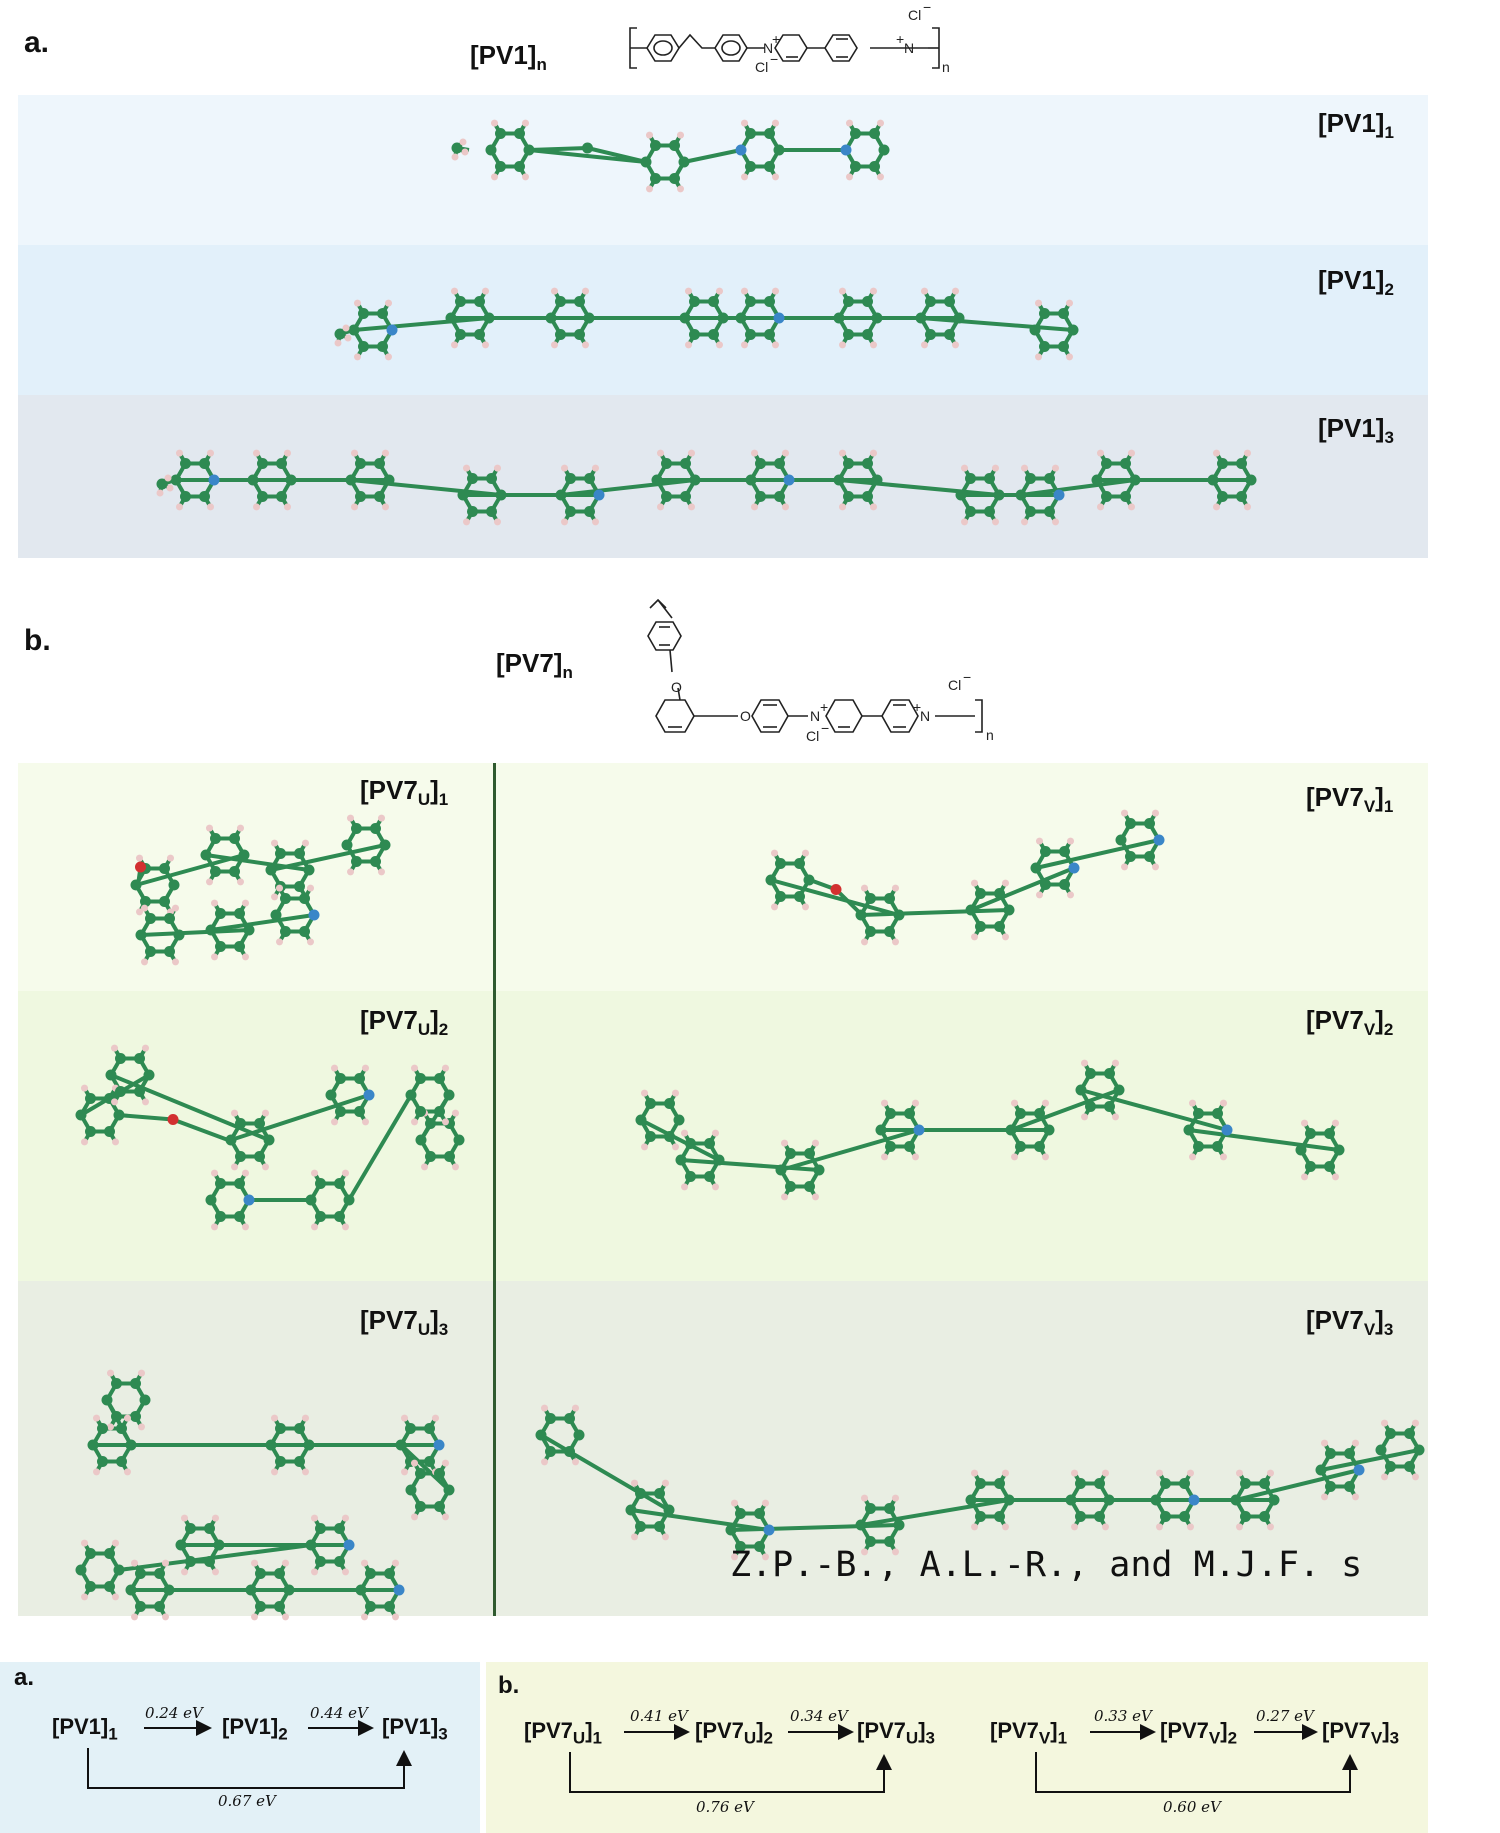  What do you see at coordinates (1389, 438) in the screenshot?
I see `pv1-3-sub: 3` at bounding box center [1389, 438].